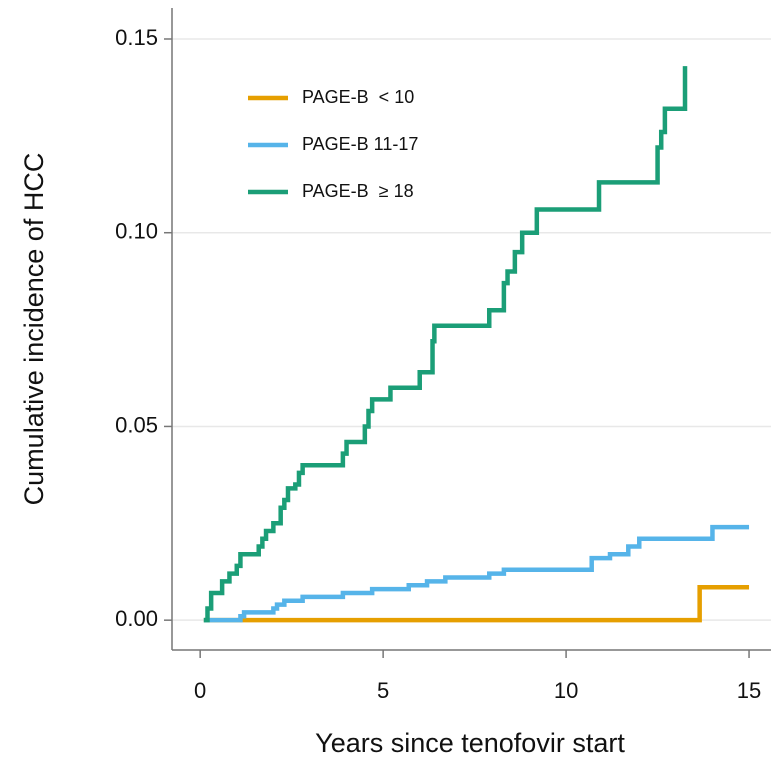 The image size is (774, 762). I want to click on x-tick-label: 5, so click(383, 690).